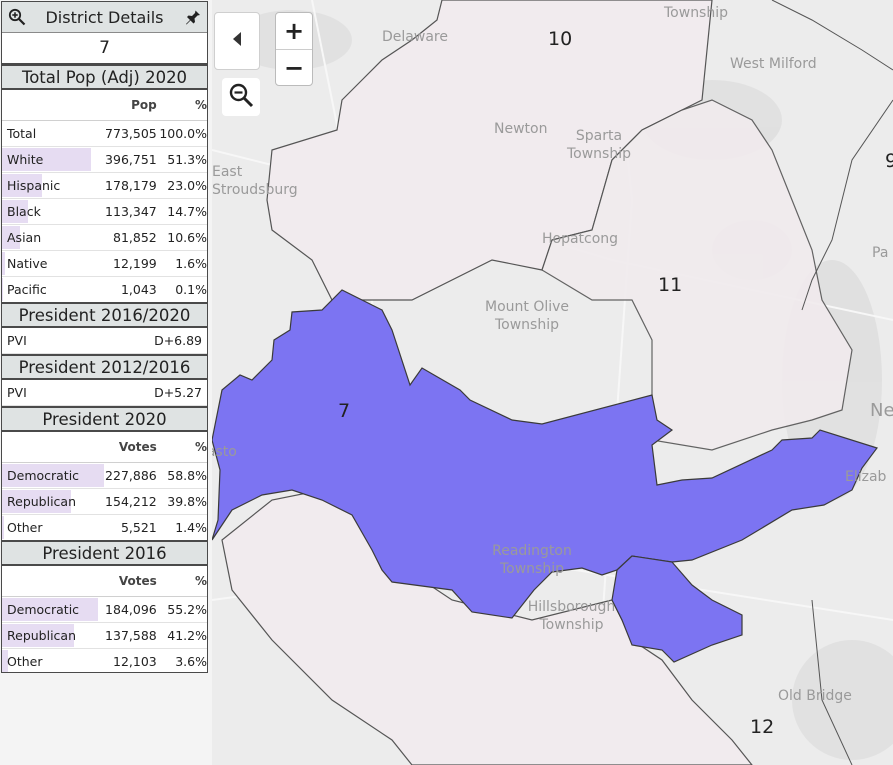  What do you see at coordinates (191, 289) in the screenshot?
I see `row-pct: 0.1%` at bounding box center [191, 289].